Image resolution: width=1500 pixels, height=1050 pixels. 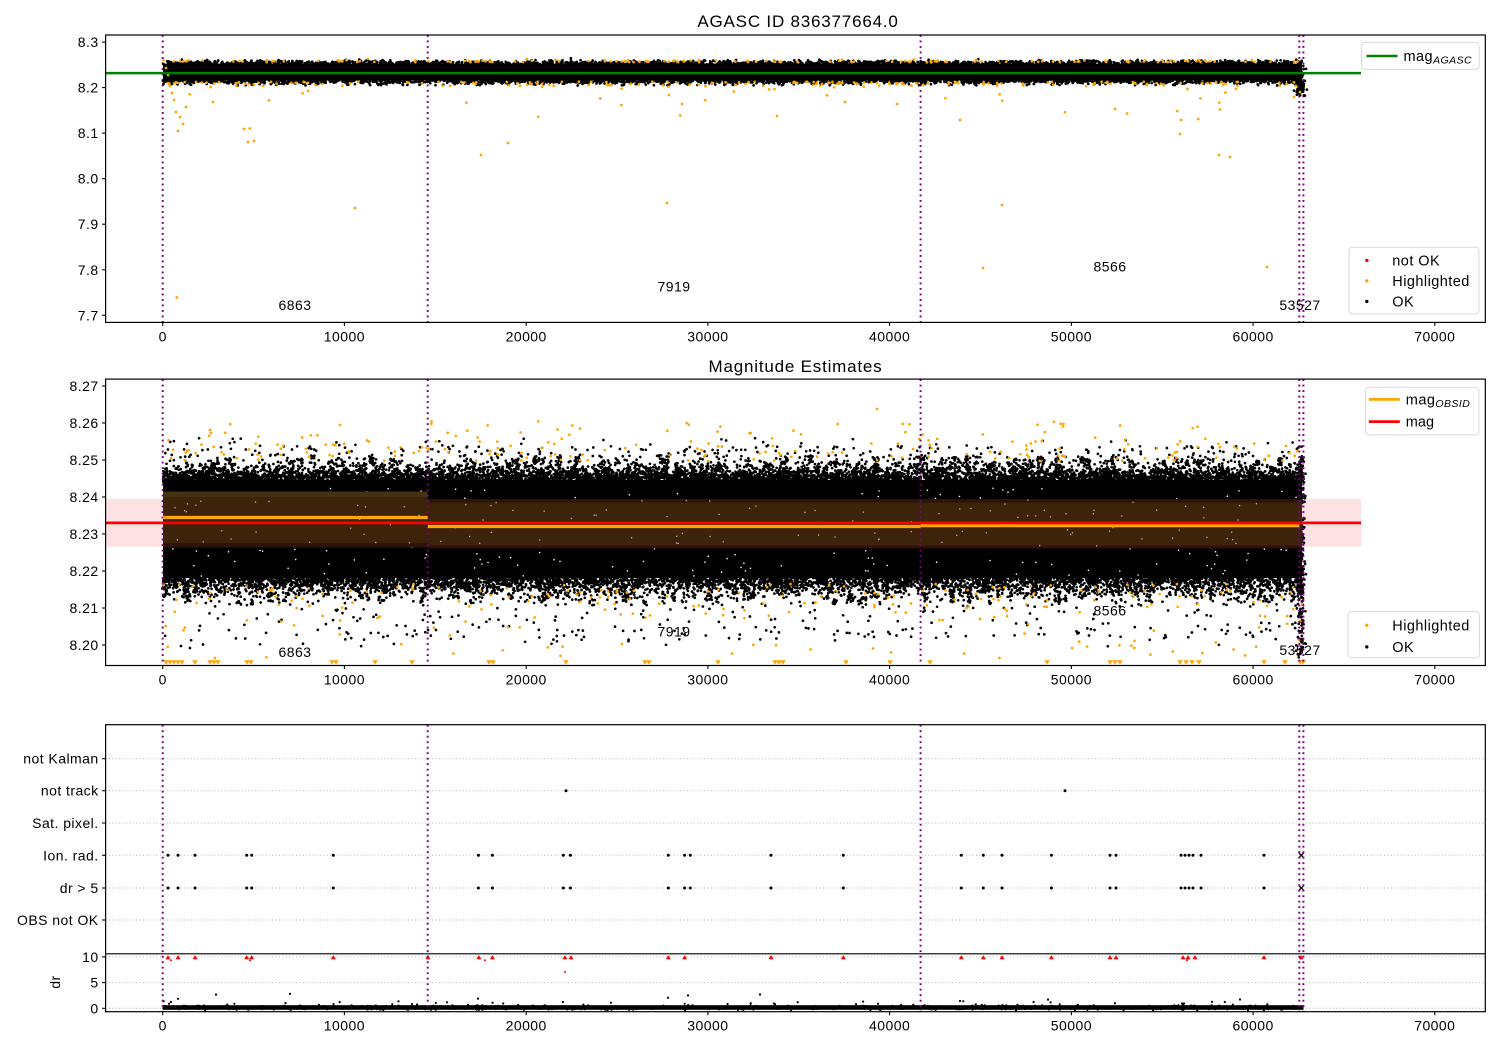 I want to click on svg-text: 8.20, so click(x=84, y=645).